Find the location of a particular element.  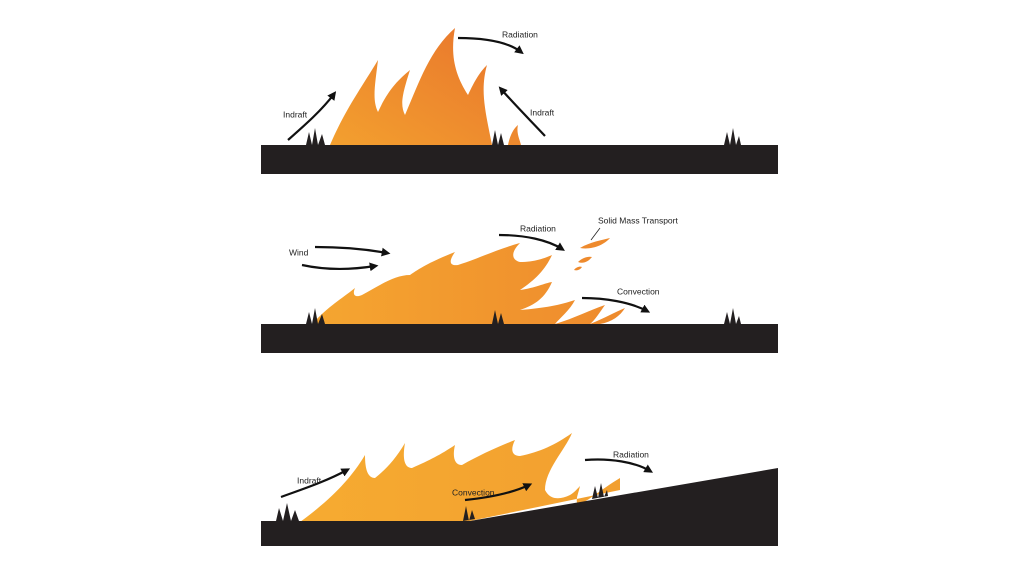

leader-line is located at coordinates (595, 234).